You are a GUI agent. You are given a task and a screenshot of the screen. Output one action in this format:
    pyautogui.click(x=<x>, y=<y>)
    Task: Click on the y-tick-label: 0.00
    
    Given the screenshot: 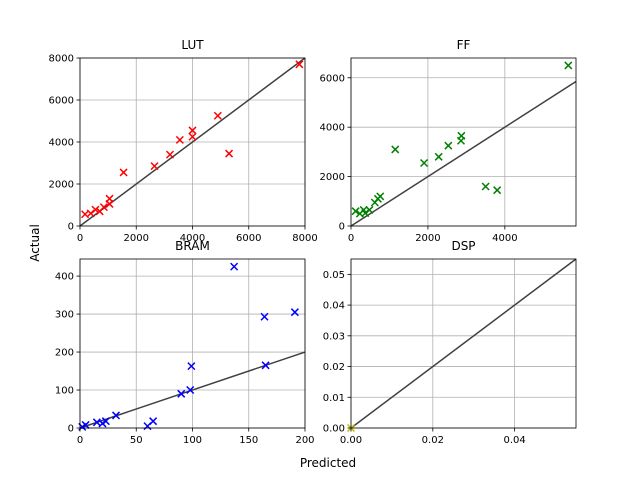 What is the action you would take?
    pyautogui.click(x=334, y=429)
    